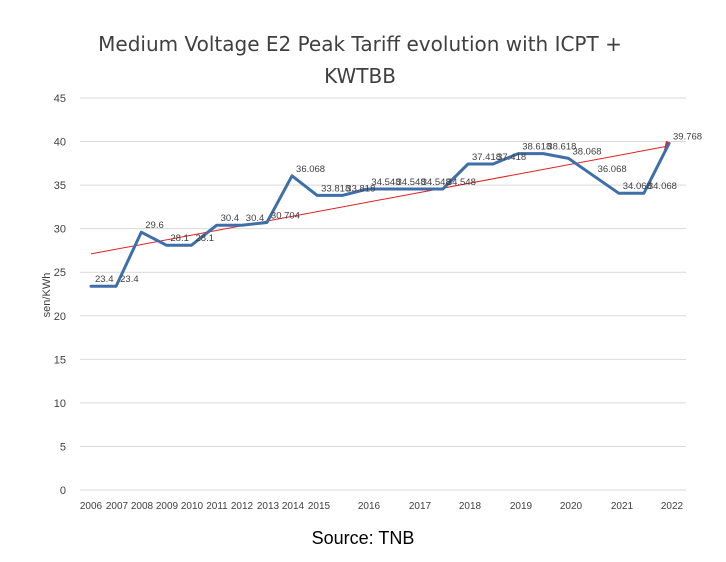 The image size is (726, 562). What do you see at coordinates (47, 295) in the screenshot?
I see `y-axis-label: sen/KWh` at bounding box center [47, 295].